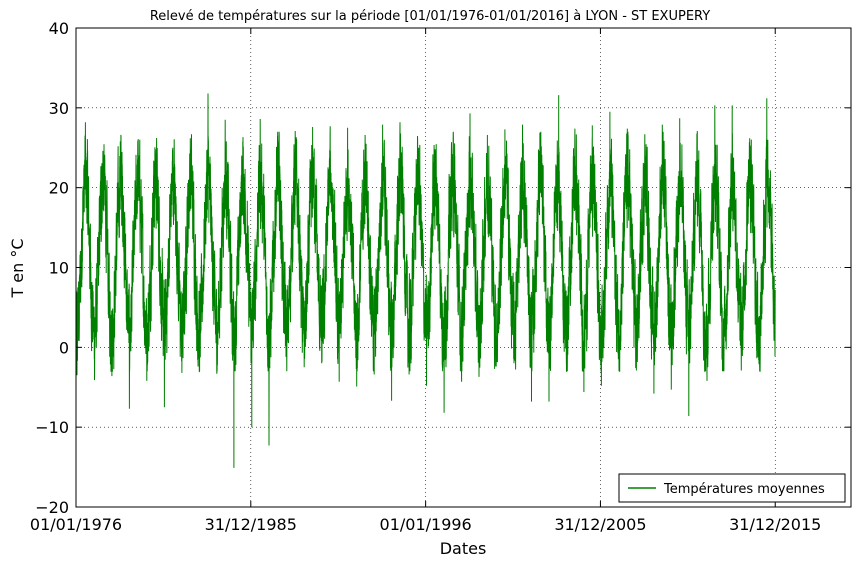  Describe the element at coordinates (76, 524) in the screenshot. I see `x-tick-label: 01/01/1976` at that location.